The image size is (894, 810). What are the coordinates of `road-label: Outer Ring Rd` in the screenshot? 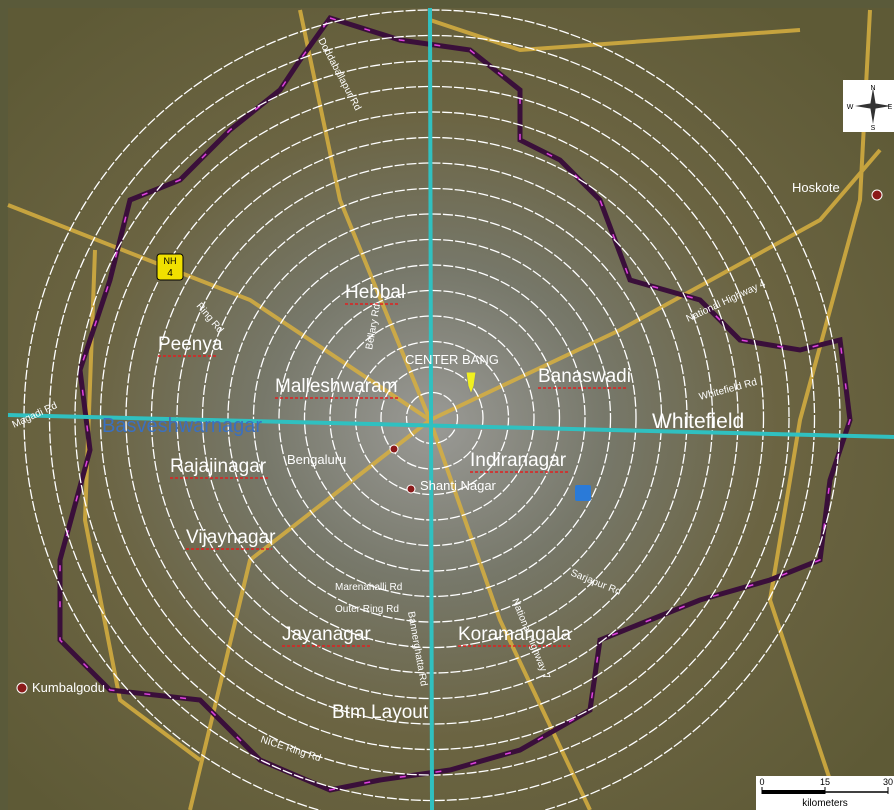 It's located at (367, 609).